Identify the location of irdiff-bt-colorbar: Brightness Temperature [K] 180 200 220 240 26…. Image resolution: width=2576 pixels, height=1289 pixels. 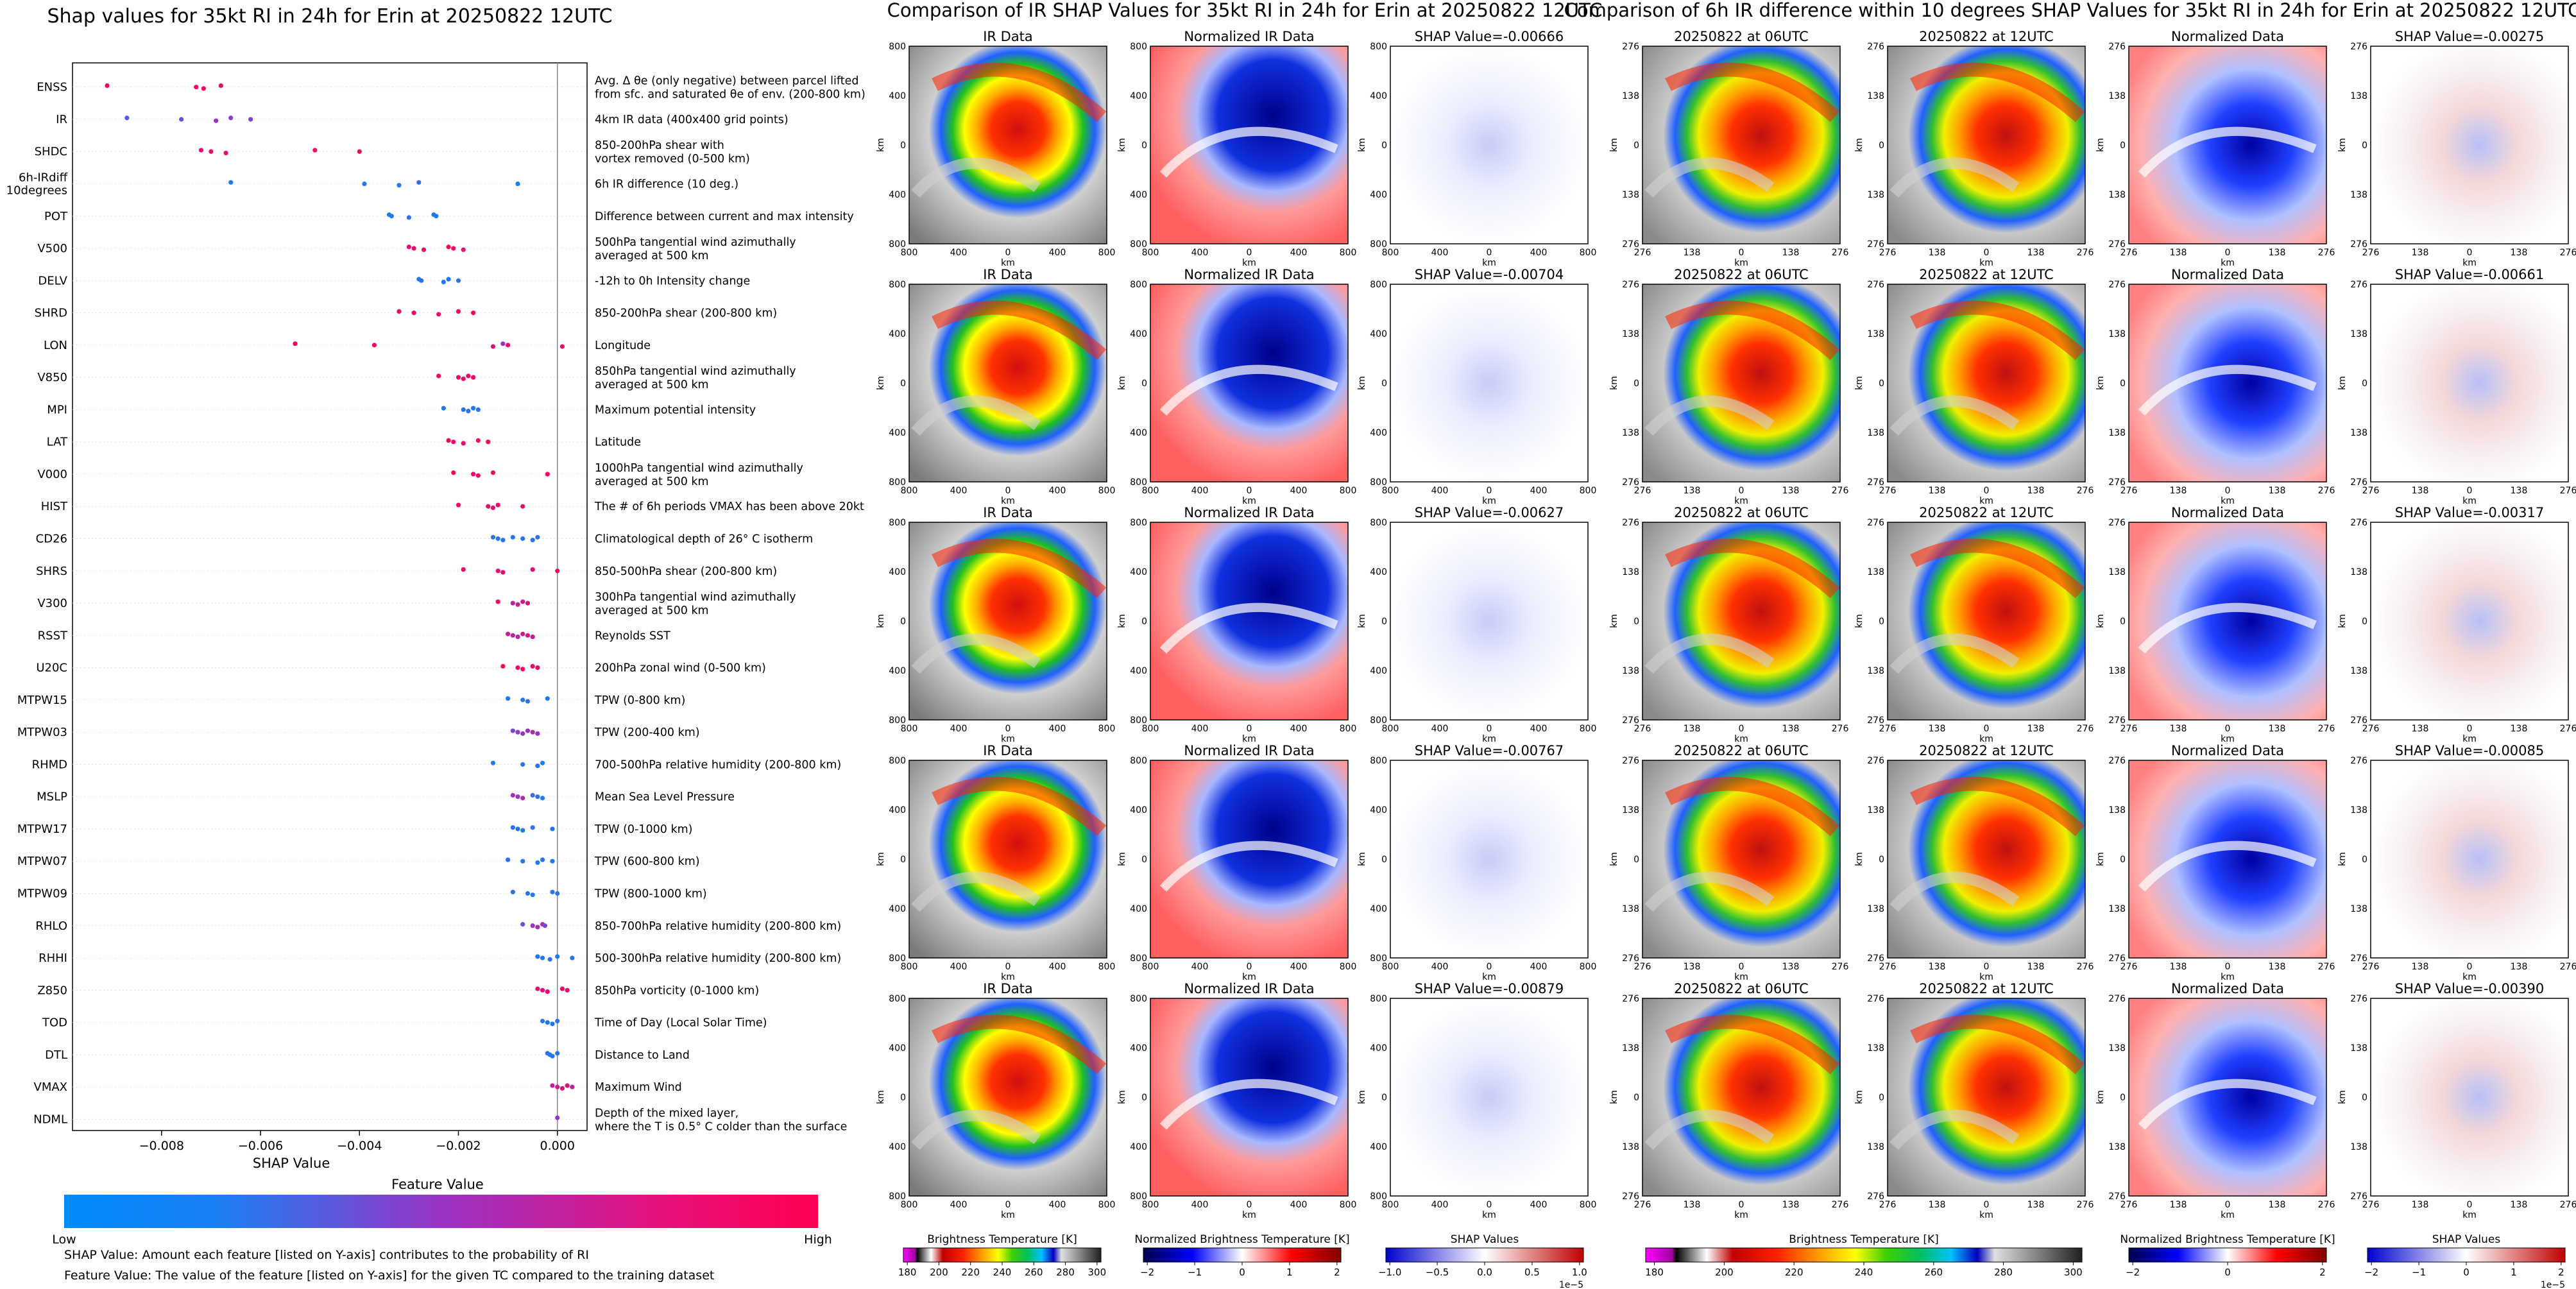
(1863, 1255).